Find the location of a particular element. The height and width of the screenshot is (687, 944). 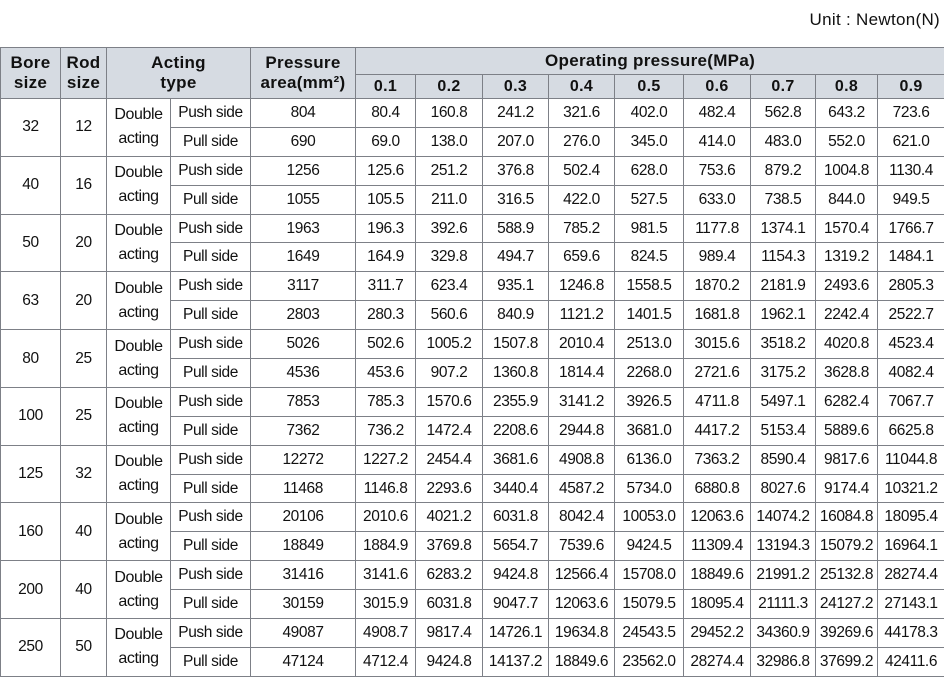

force-cell: 16964.1 is located at coordinates (910, 546).